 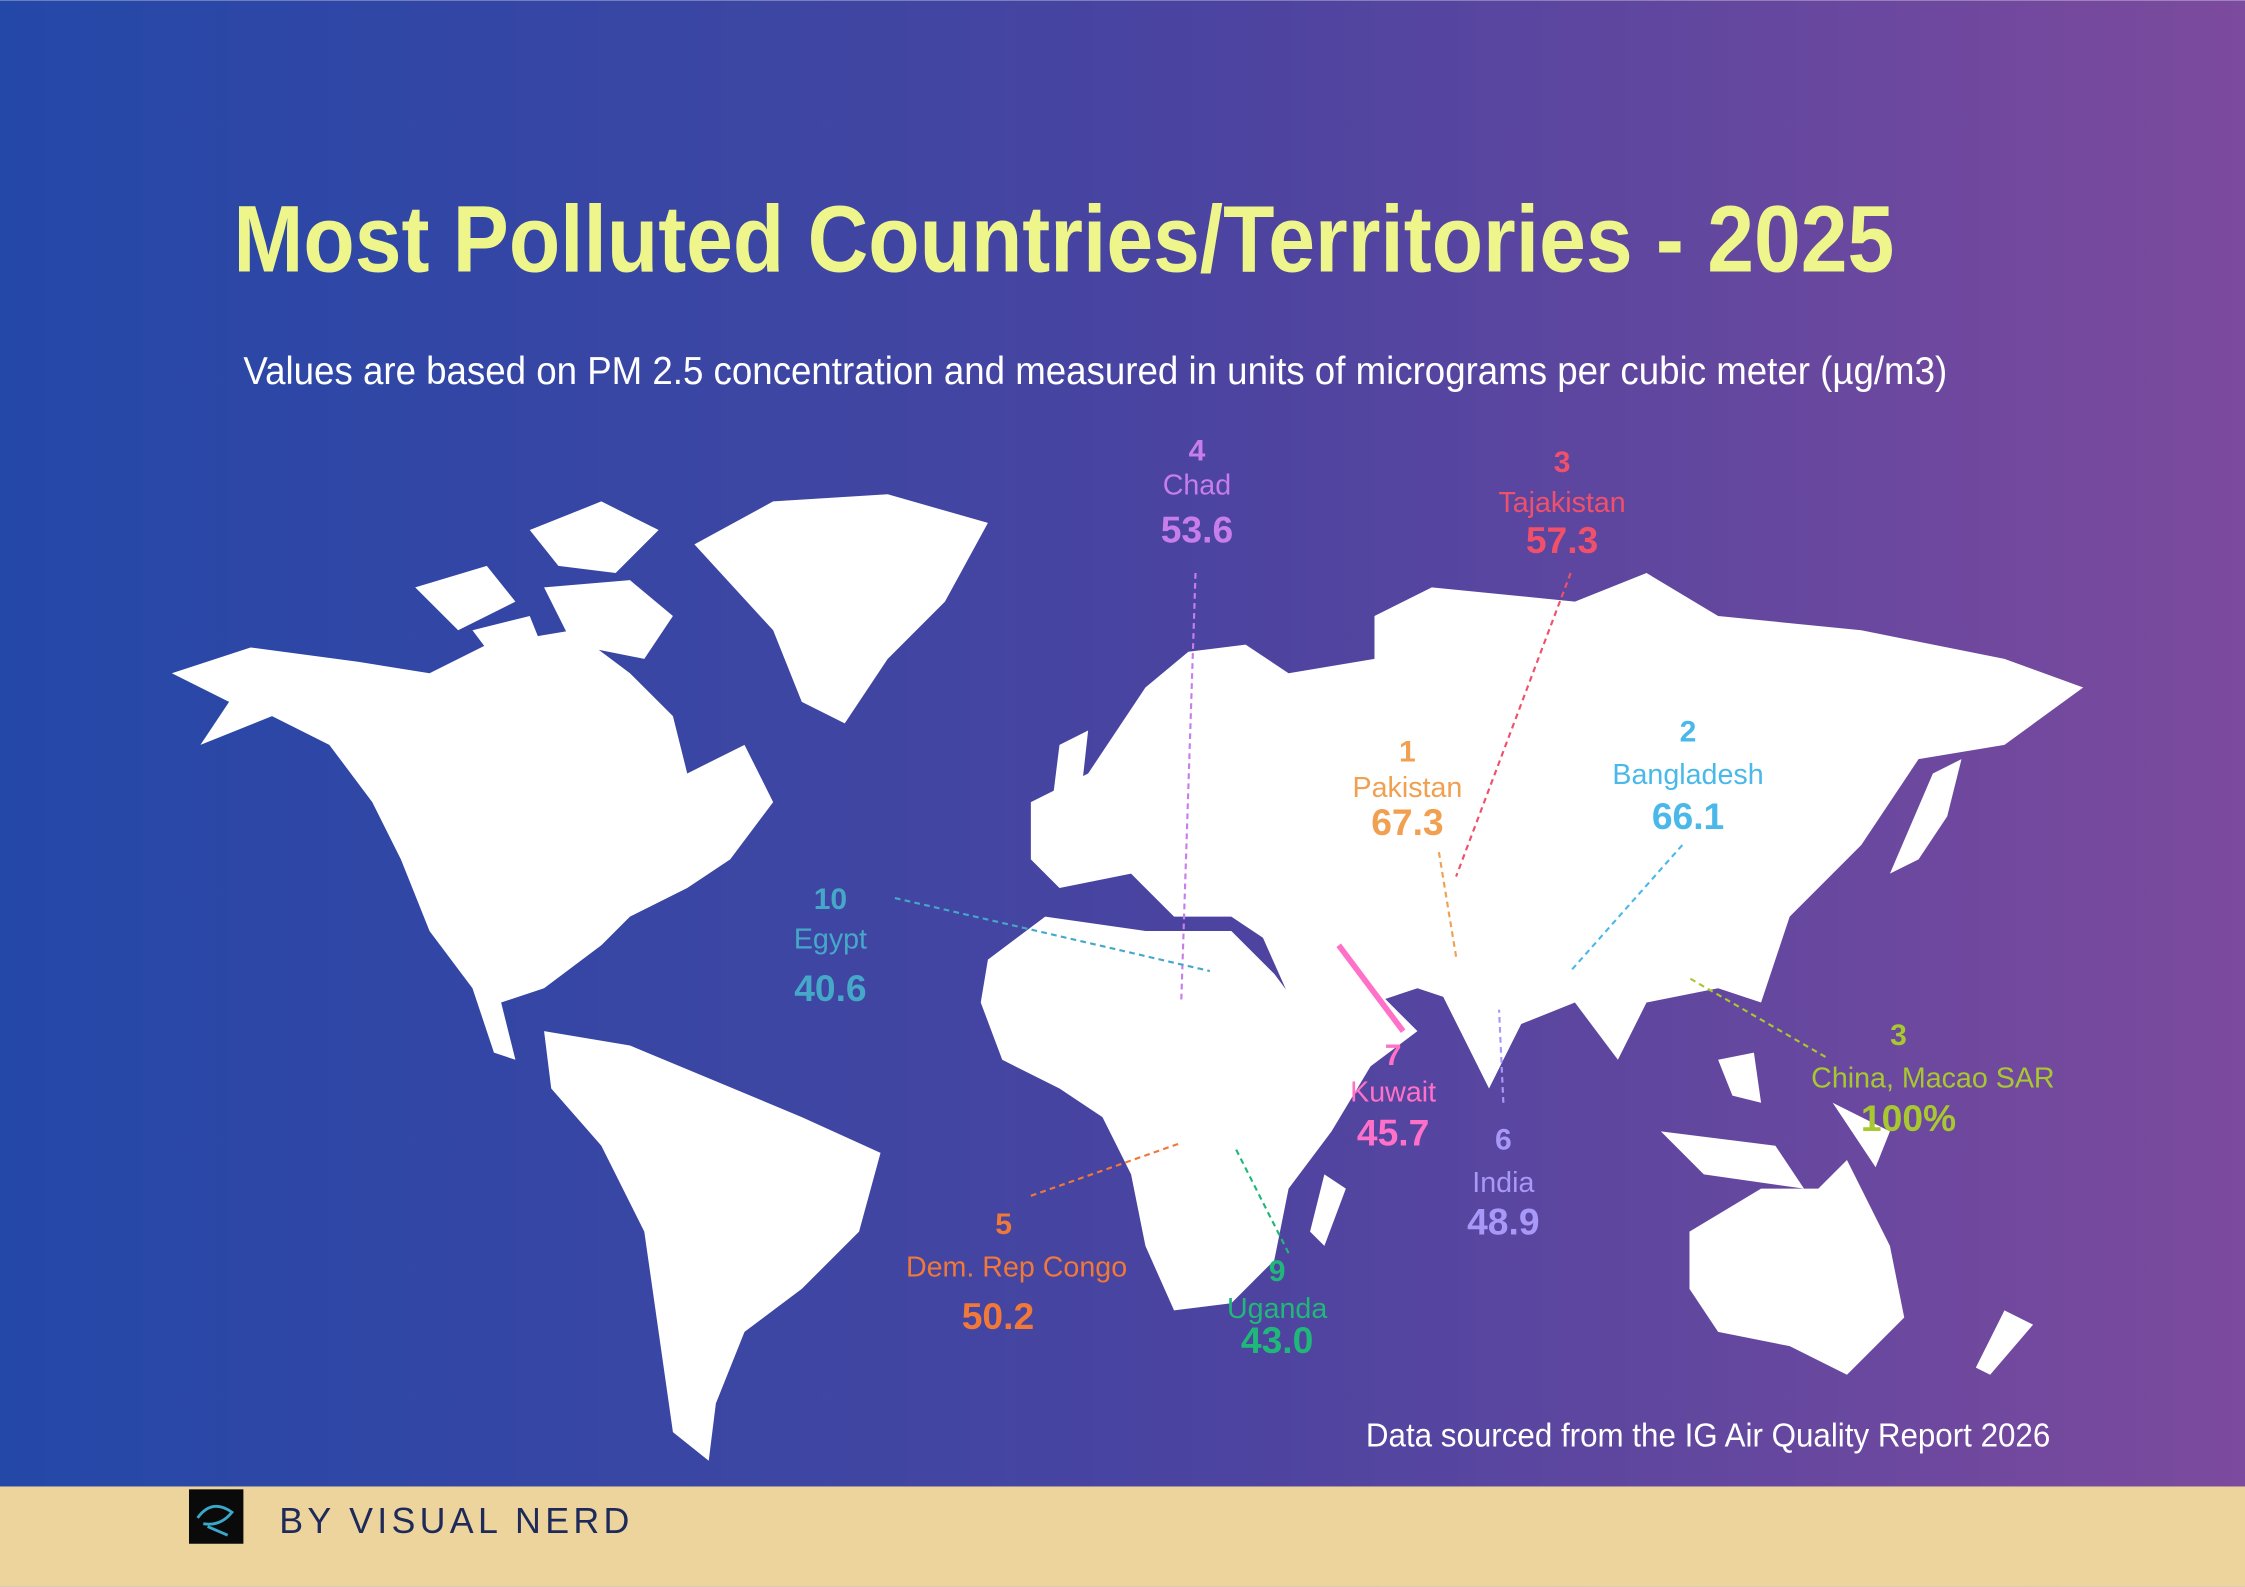 I want to click on new-zealand, so click(x=2004, y=1342).